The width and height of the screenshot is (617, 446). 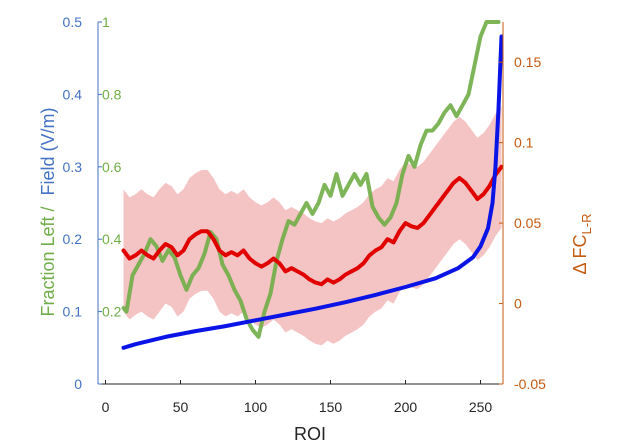 What do you see at coordinates (406, 407) in the screenshot?
I see `x-tick-label: 200` at bounding box center [406, 407].